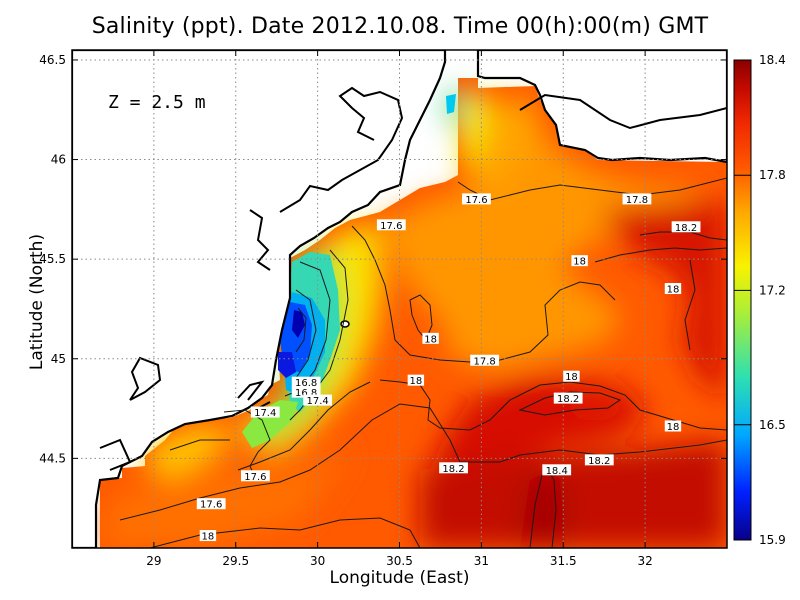 This screenshot has height=600, width=800. Describe the element at coordinates (52, 60) in the screenshot. I see `y-tick-label: 46.5` at that location.